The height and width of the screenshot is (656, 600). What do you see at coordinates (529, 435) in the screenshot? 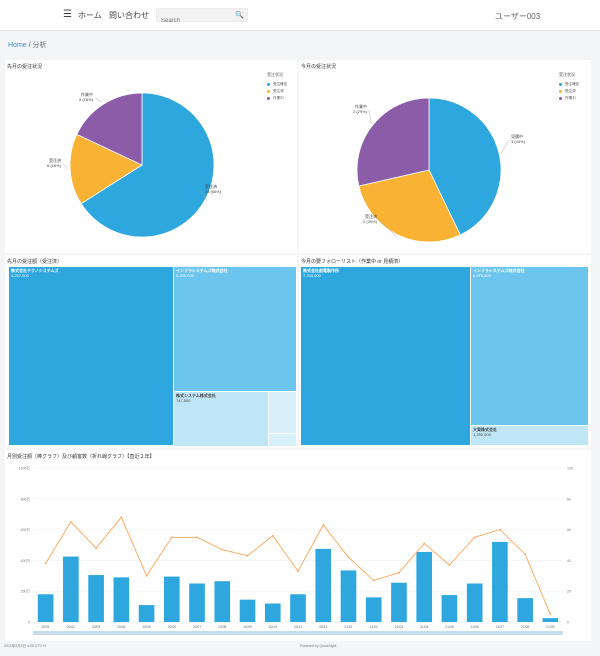
I see `treemap-tile: 大東株式会社 1,250,000` at bounding box center [529, 435].